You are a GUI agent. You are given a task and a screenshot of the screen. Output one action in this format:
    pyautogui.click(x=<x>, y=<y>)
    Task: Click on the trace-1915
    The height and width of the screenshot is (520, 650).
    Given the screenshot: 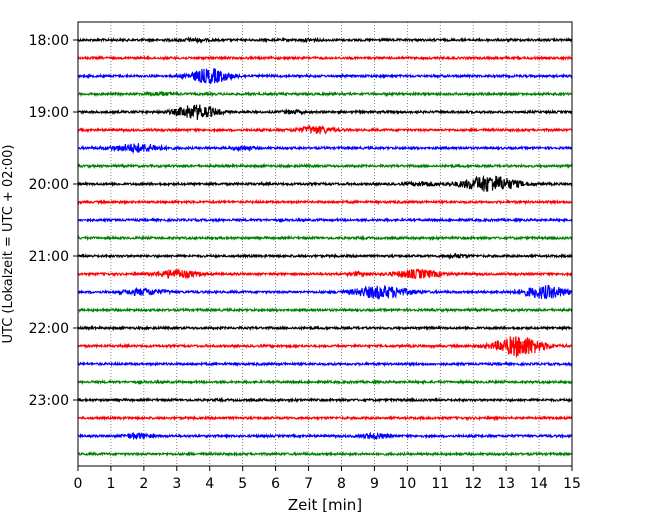 What is the action you would take?
    pyautogui.click(x=325, y=129)
    